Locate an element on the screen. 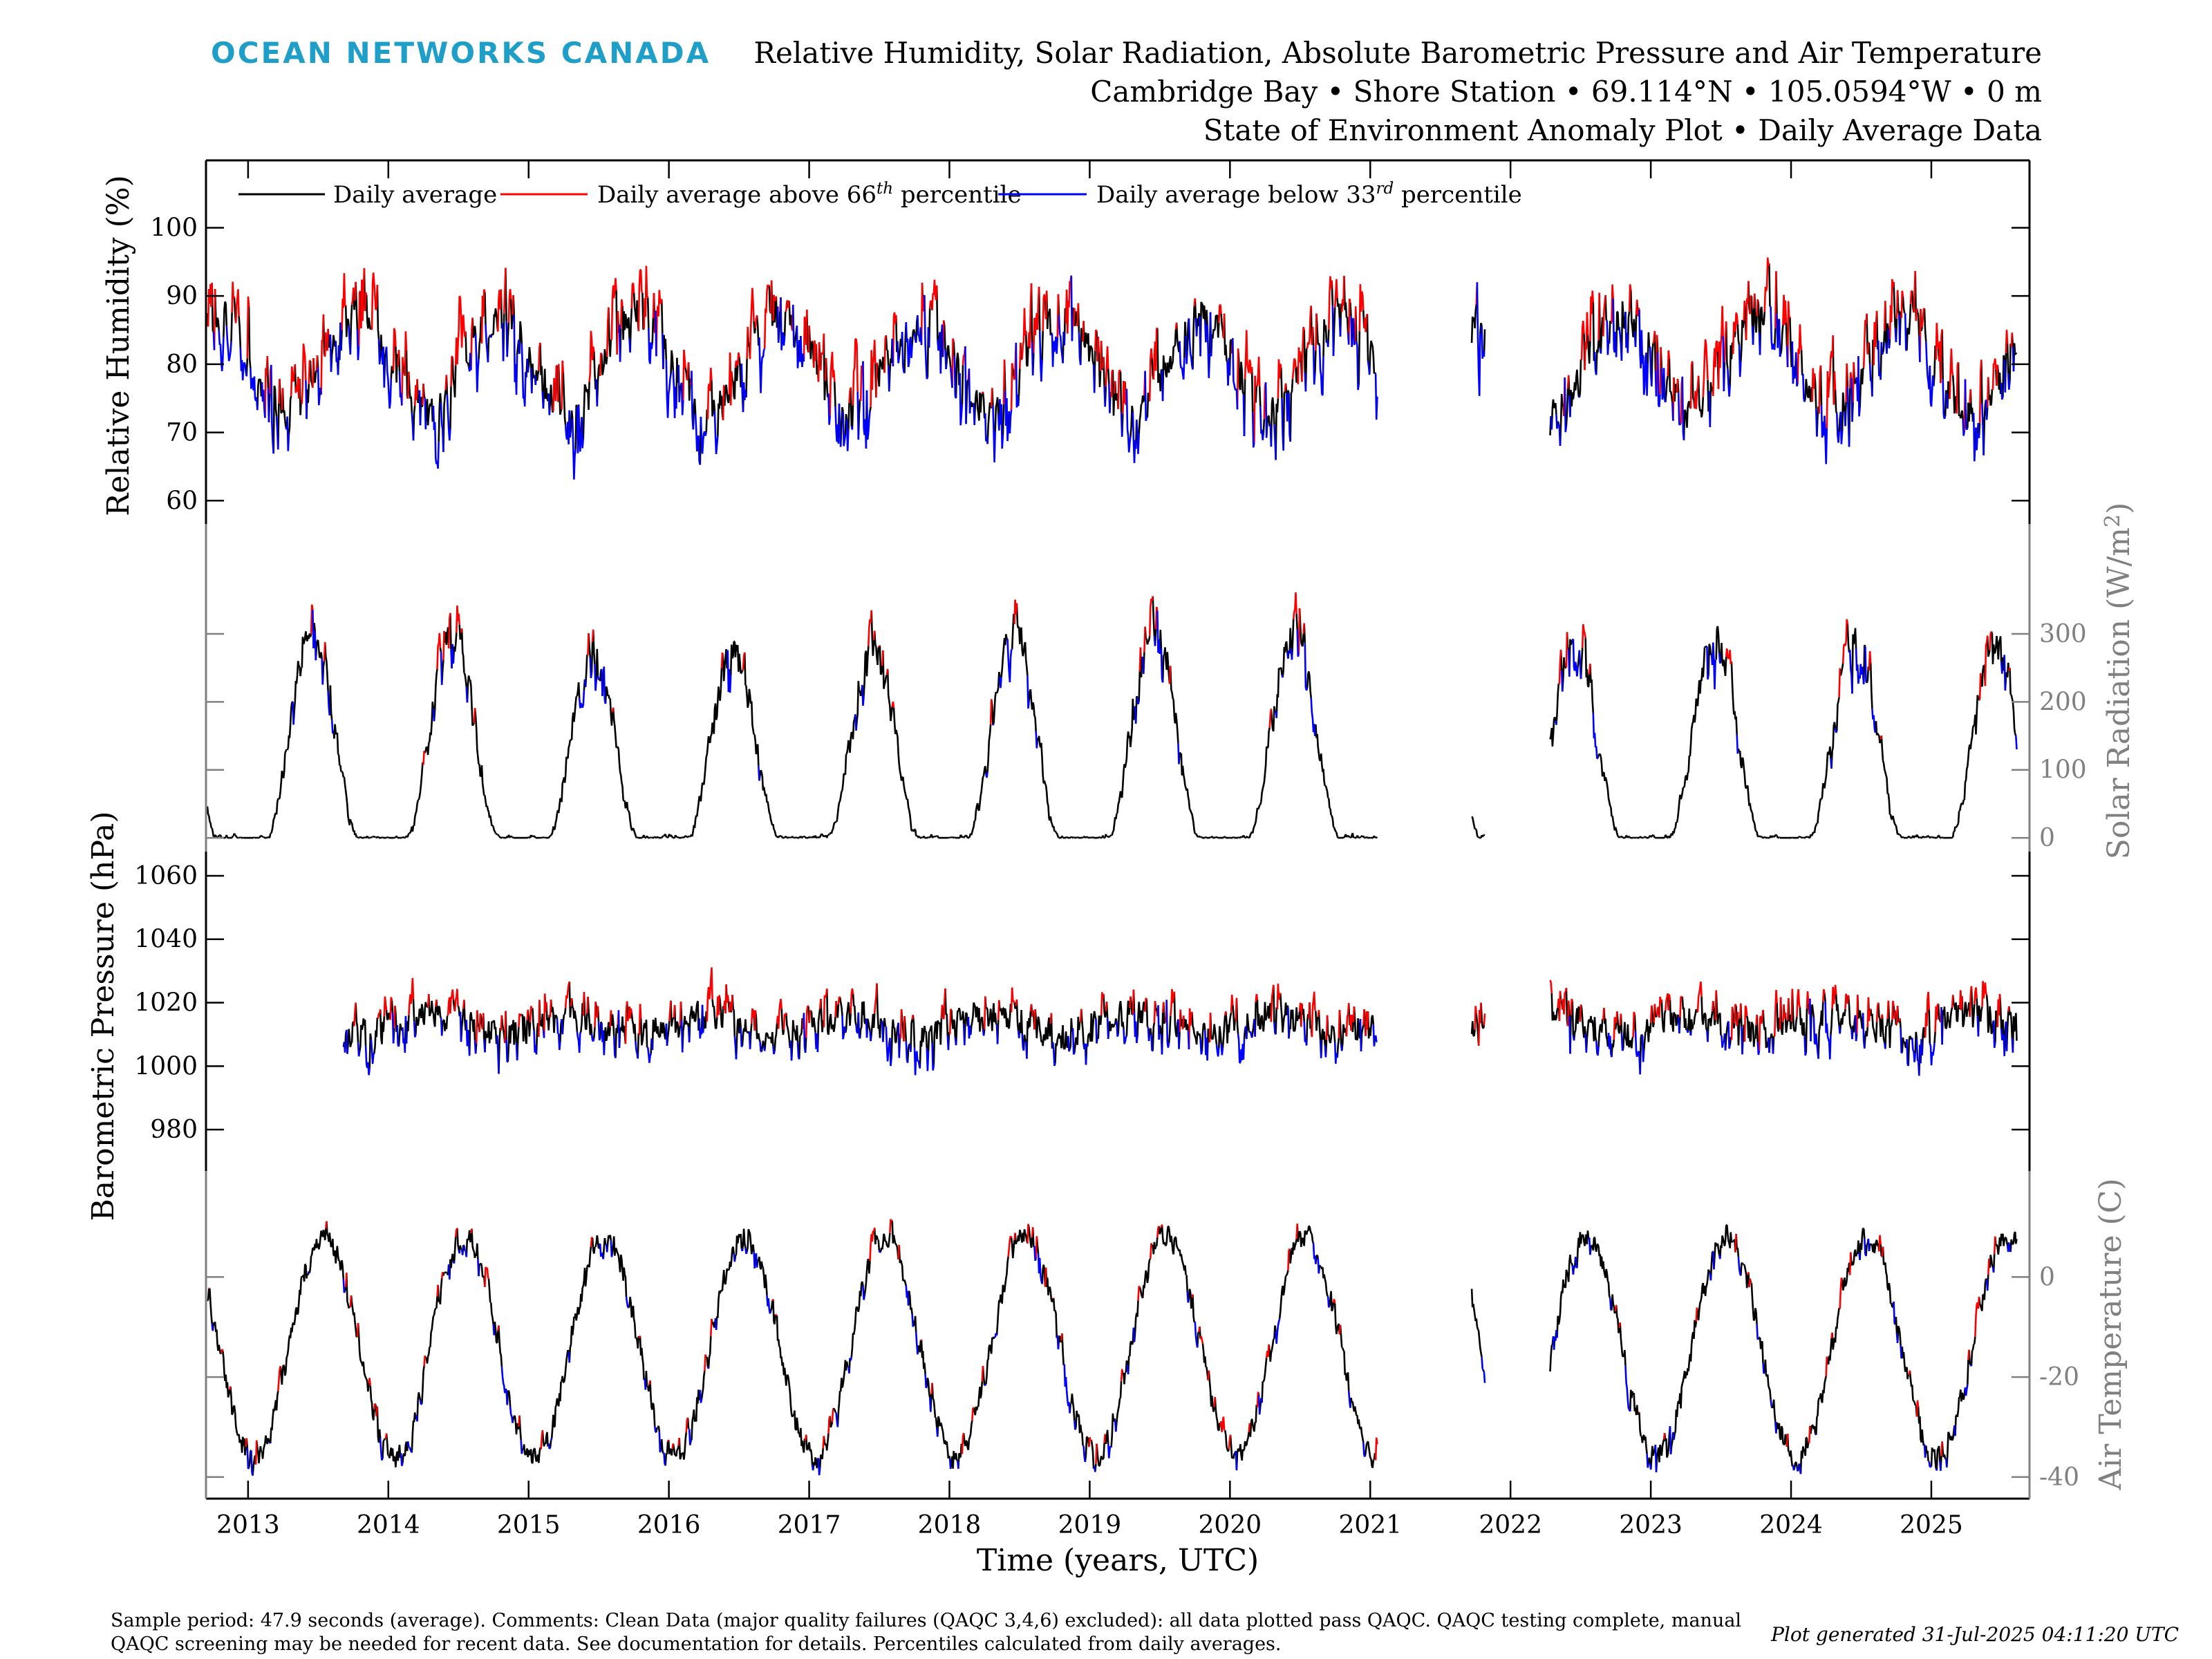  y-tick-label-temperature: 0 is located at coordinates (2047, 1277).